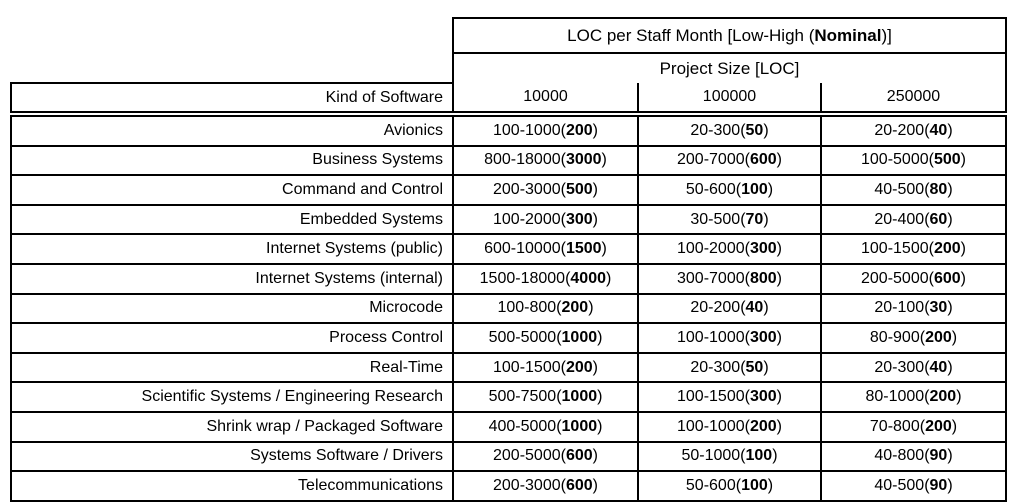  Describe the element at coordinates (545, 190) in the screenshot. I see `loc-cell-size-10000: 200-3000(500)` at that location.